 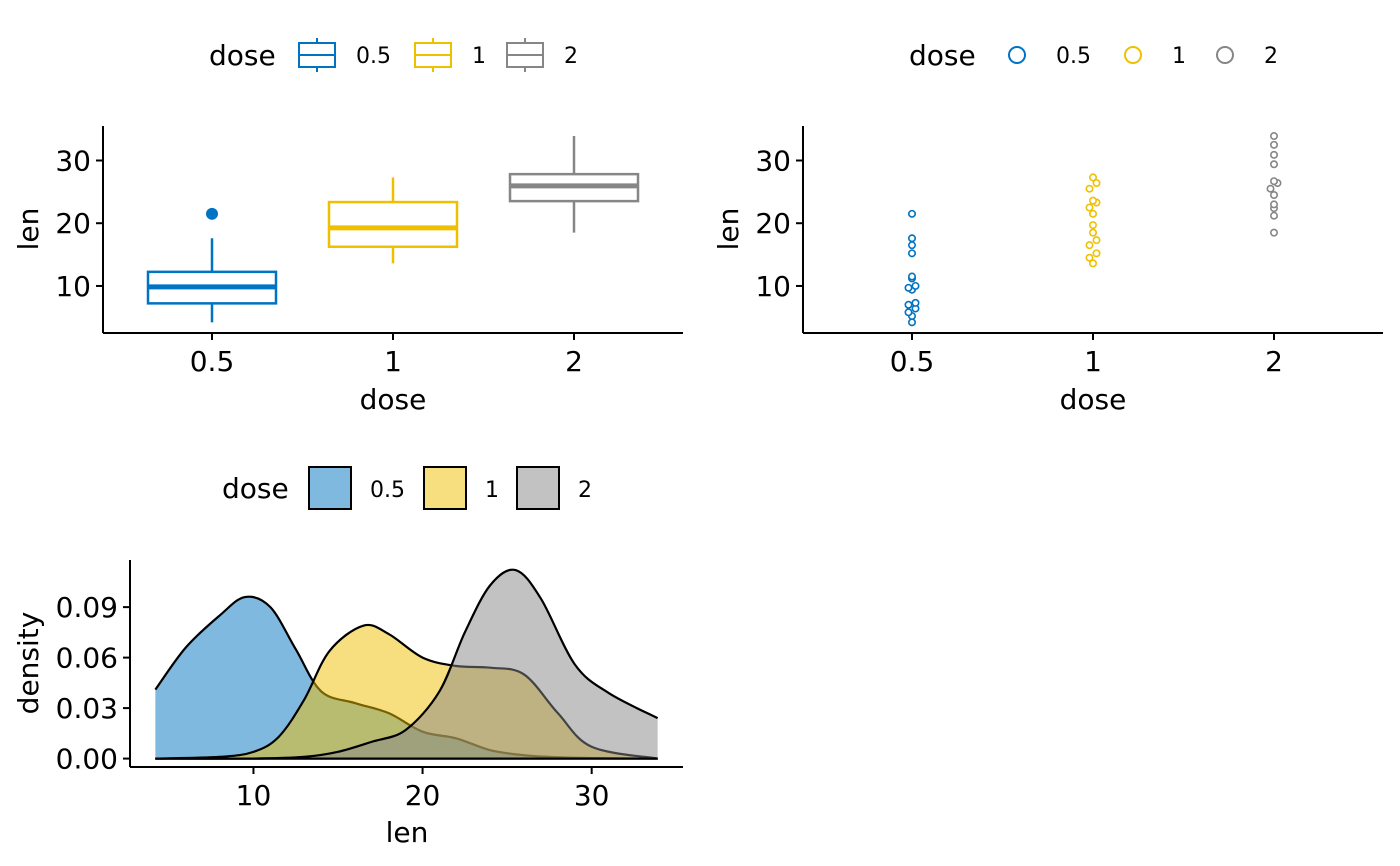 I want to click on density-legend-title: dose, so click(x=255, y=488).